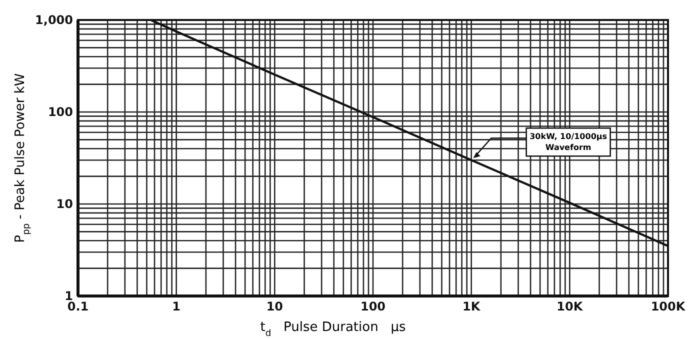 The width and height of the screenshot is (690, 339). I want to click on annotation: 30kW, 10/1000µs Waveform, so click(569, 142).